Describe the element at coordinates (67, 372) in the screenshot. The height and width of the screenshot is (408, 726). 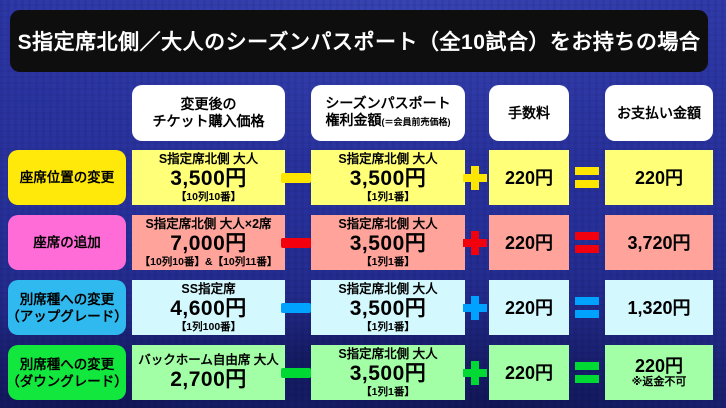
I see `row-label-downgrade: 別席種への変更 （ダウングレード）` at that location.